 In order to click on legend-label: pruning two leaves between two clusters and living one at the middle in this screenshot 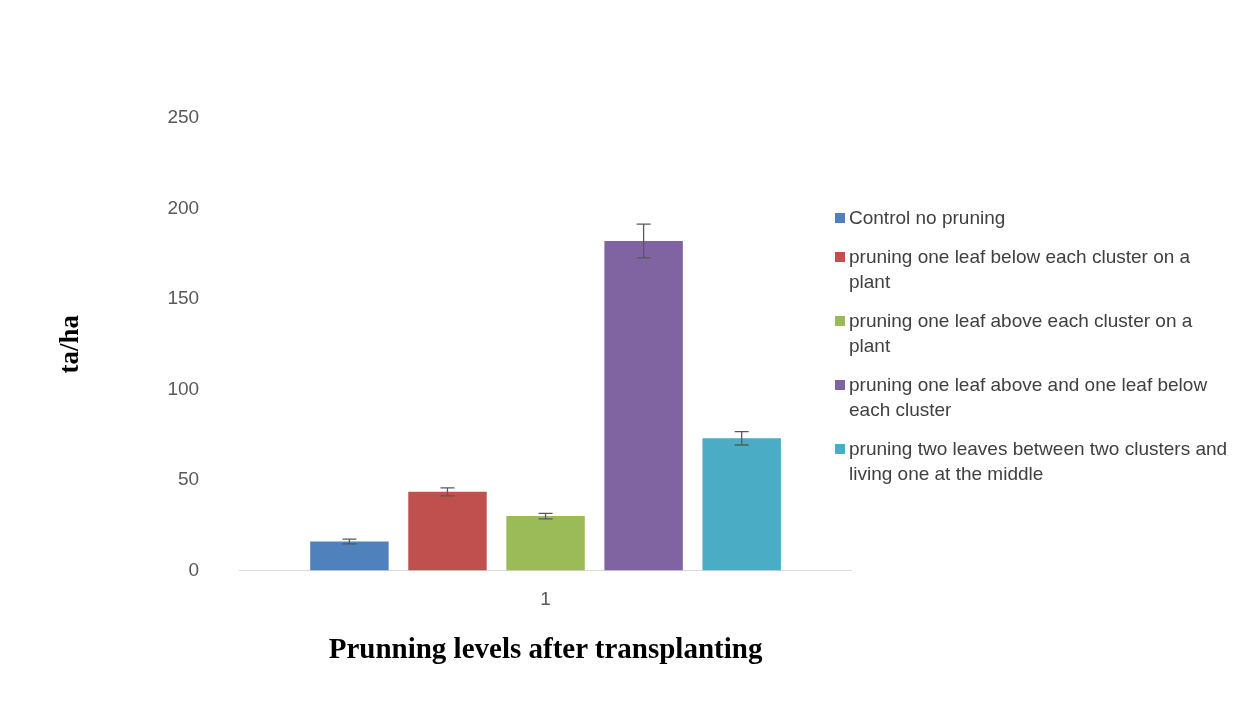, I will do `click(1039, 461)`.